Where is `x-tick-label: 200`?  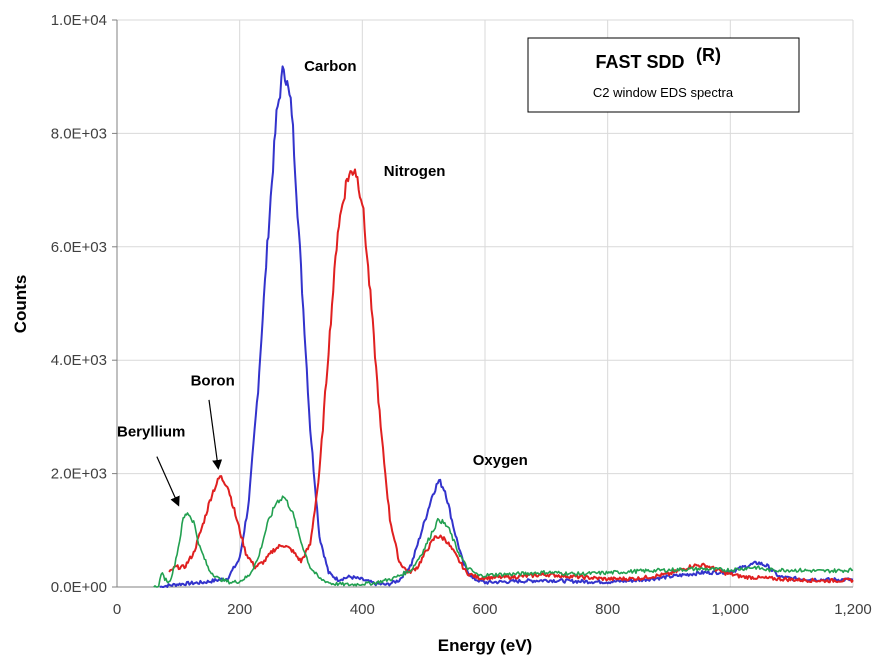 x-tick-label: 200 is located at coordinates (239, 609).